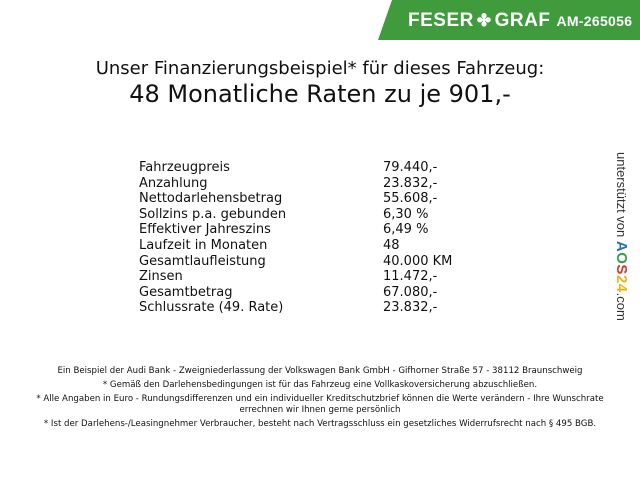  What do you see at coordinates (295, 246) in the screenshot?
I see `table-row: Laufzeit in Monaten 48` at bounding box center [295, 246].